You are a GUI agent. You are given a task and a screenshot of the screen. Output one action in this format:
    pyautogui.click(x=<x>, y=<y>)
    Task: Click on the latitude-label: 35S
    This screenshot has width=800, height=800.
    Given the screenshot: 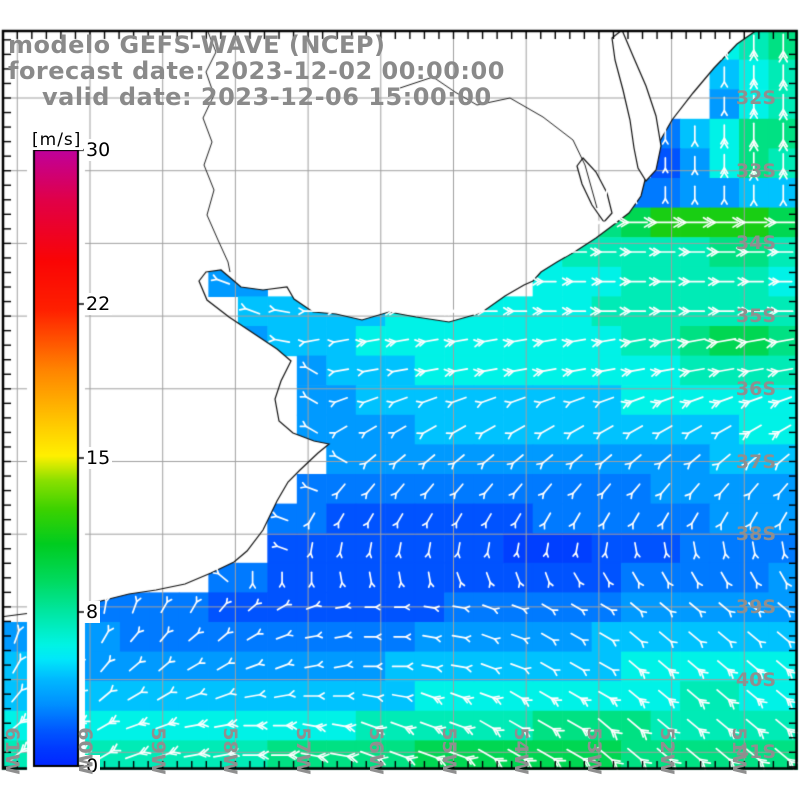 What is the action you would take?
    pyautogui.click(x=755, y=316)
    